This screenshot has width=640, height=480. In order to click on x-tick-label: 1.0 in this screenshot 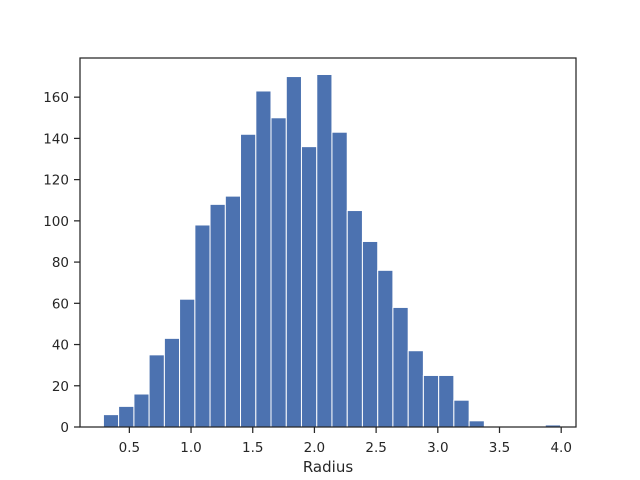, I will do `click(190, 448)`.